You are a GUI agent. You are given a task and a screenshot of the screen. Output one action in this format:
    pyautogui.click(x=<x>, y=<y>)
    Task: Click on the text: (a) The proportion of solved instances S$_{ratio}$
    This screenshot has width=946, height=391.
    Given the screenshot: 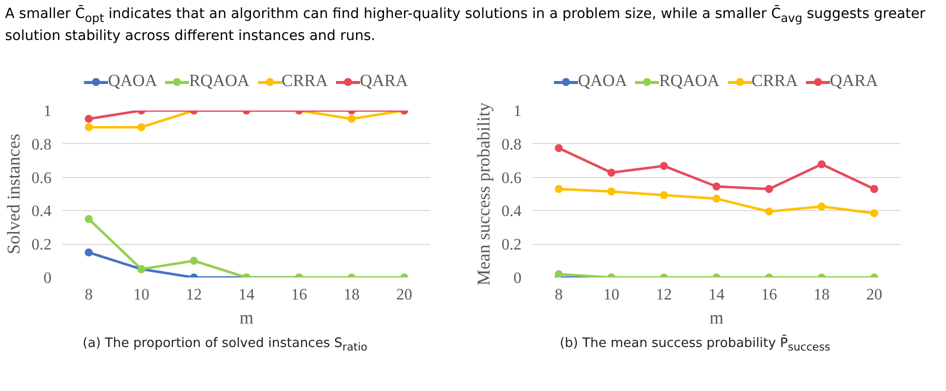 What is the action you would take?
    pyautogui.click(x=225, y=345)
    